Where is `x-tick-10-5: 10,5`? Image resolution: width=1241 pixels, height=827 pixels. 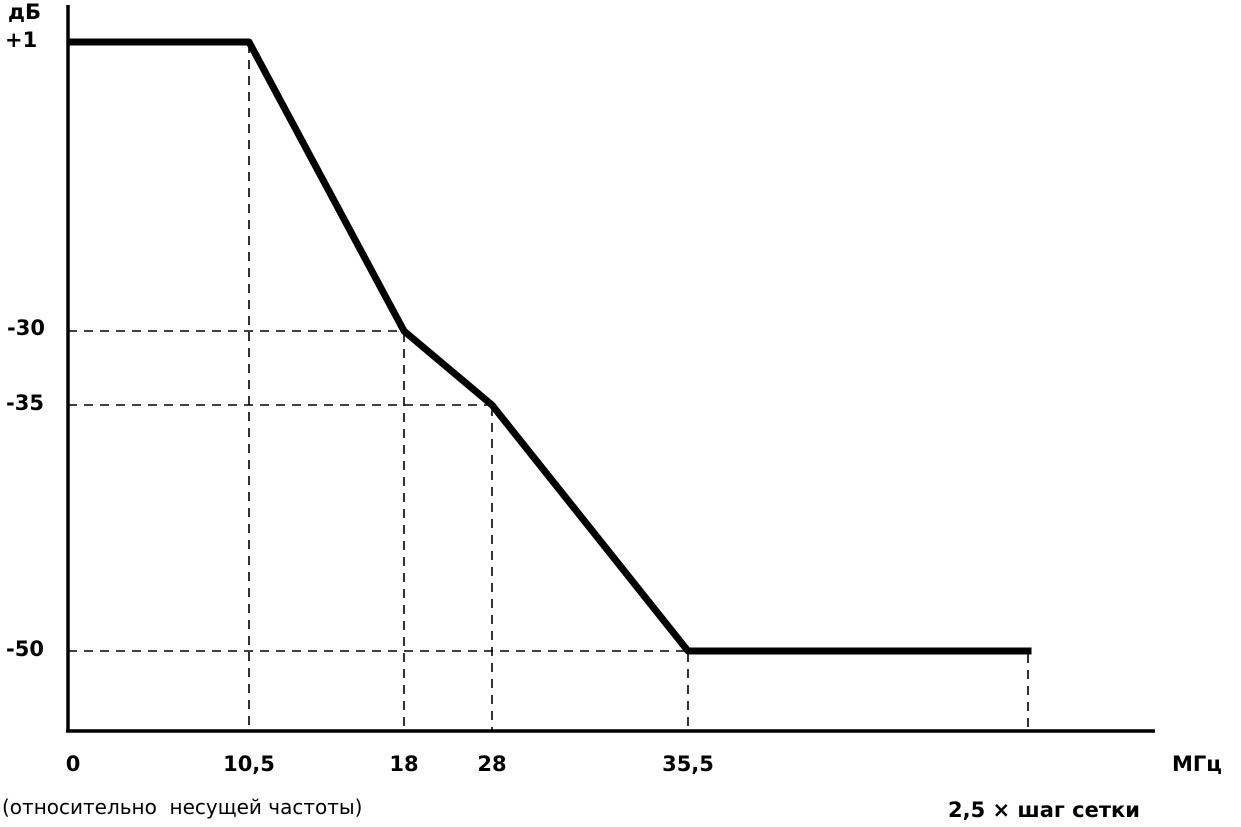
x-tick-10-5: 10,5 is located at coordinates (249, 764).